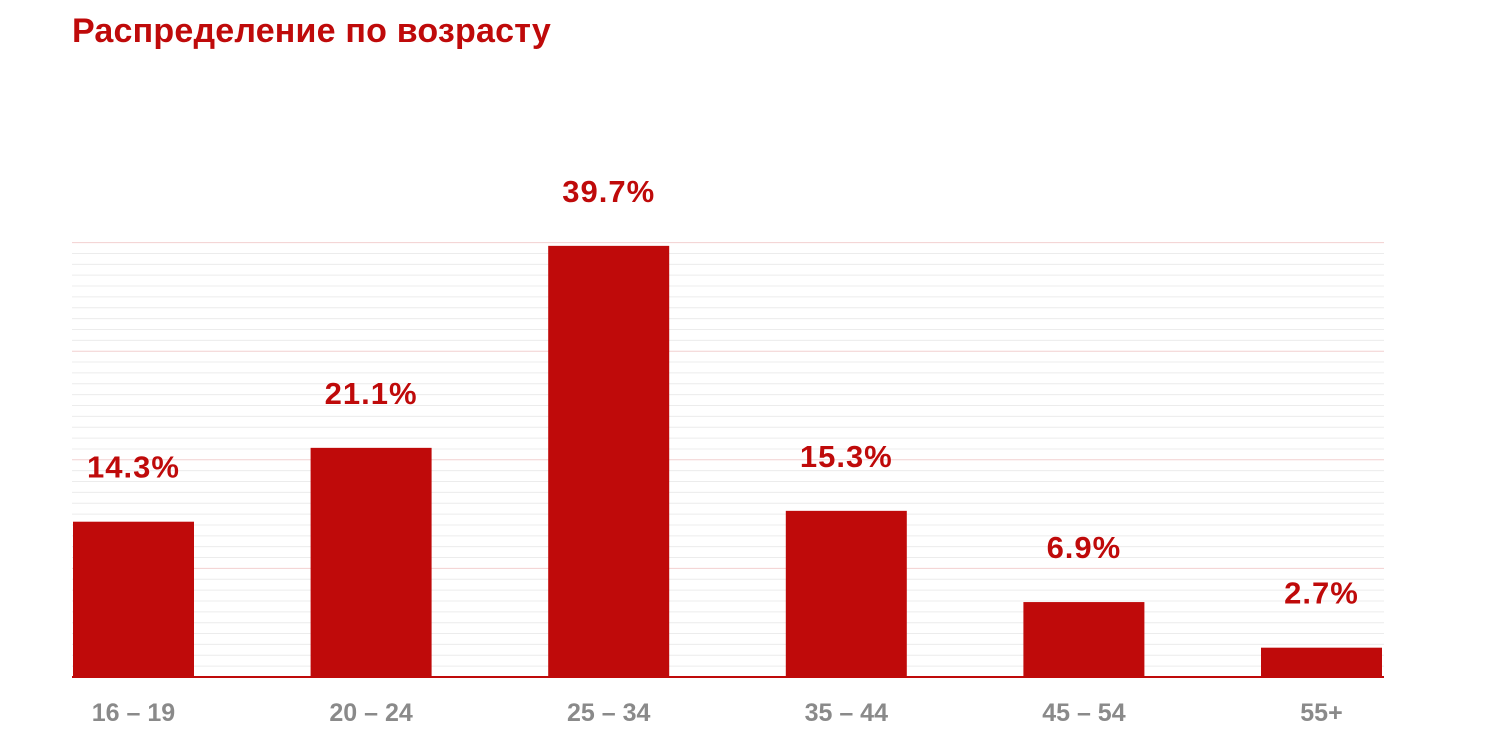 The height and width of the screenshot is (751, 1497). Describe the element at coordinates (371, 393) in the screenshot. I see `value-label-2: 21.1%` at that location.